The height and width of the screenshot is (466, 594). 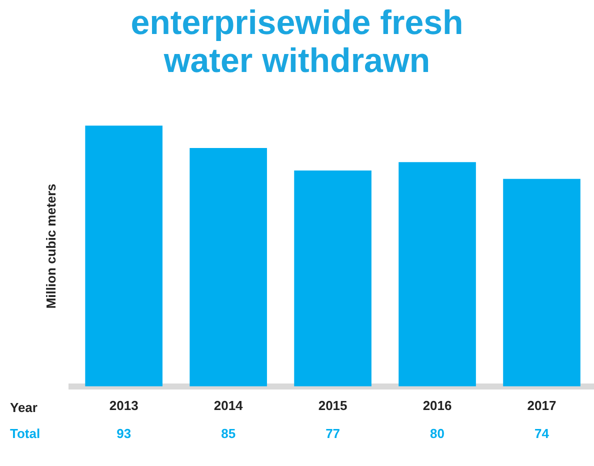 What do you see at coordinates (297, 42) in the screenshot?
I see `chart-title: enterprisewide fresh water withdrawn` at bounding box center [297, 42].